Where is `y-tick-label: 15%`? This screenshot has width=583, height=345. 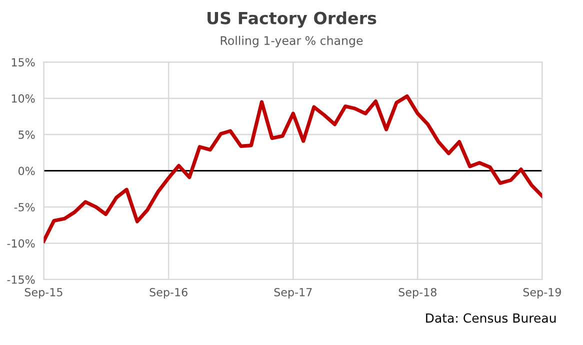
y-tick-label: 15% is located at coordinates (23, 62).